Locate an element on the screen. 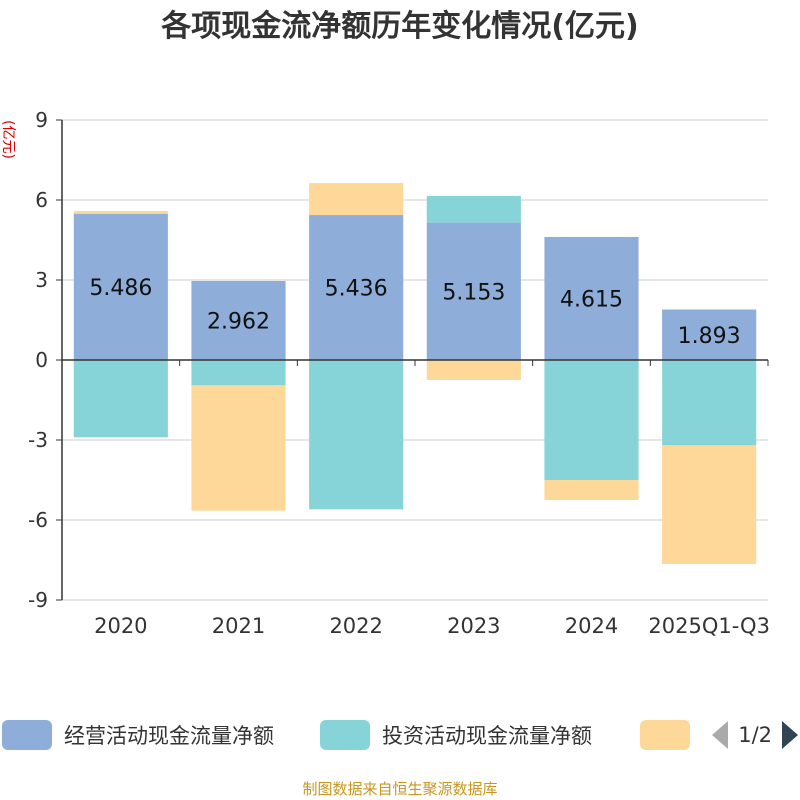 This screenshot has height=800, width=800. legend-pager: 1/2 is located at coordinates (756, 735).